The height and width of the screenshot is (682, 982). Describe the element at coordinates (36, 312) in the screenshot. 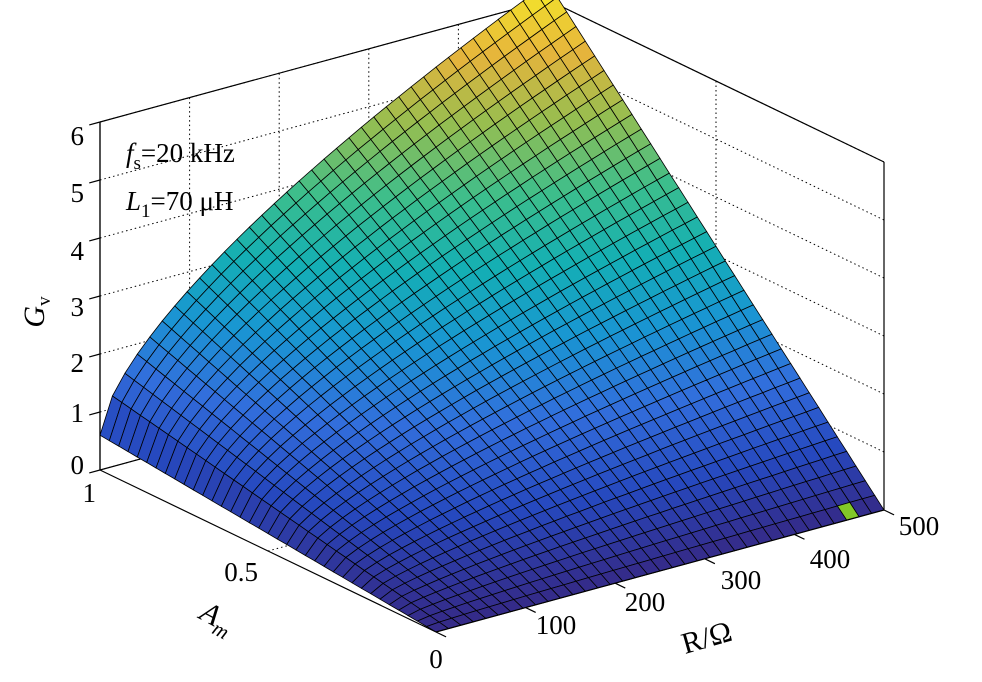

I see `z-axis-label: Gv` at that location.